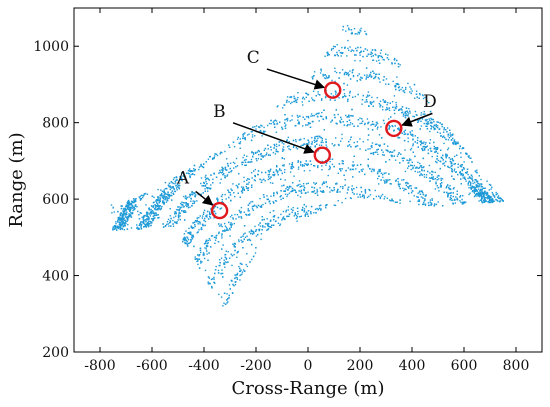 The height and width of the screenshot is (407, 550). Describe the element at coordinates (412, 366) in the screenshot. I see `x-tick-label: 400` at that location.